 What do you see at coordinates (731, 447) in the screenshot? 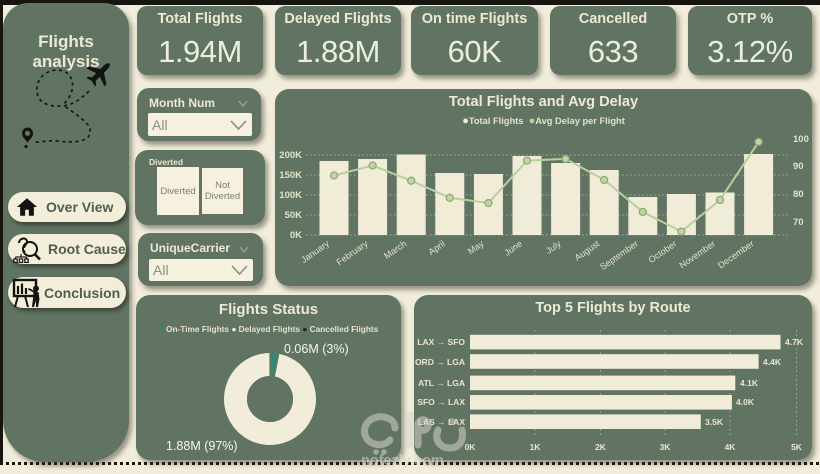
I see `svg-text: 4K` at bounding box center [731, 447].